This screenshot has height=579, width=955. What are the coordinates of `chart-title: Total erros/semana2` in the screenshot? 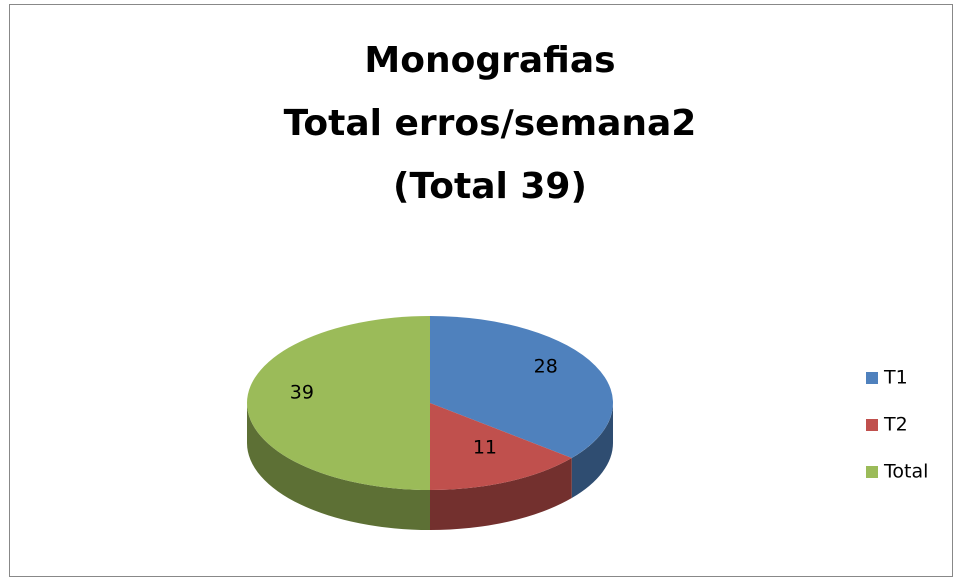 It's located at (490, 123).